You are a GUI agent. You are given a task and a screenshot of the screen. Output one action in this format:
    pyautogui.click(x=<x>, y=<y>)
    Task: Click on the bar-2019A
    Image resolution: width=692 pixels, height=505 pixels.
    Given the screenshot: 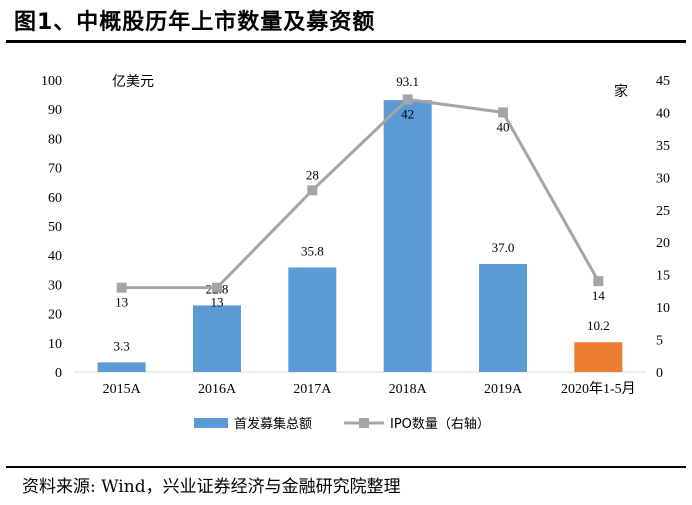 What is the action you would take?
    pyautogui.click(x=503, y=317)
    